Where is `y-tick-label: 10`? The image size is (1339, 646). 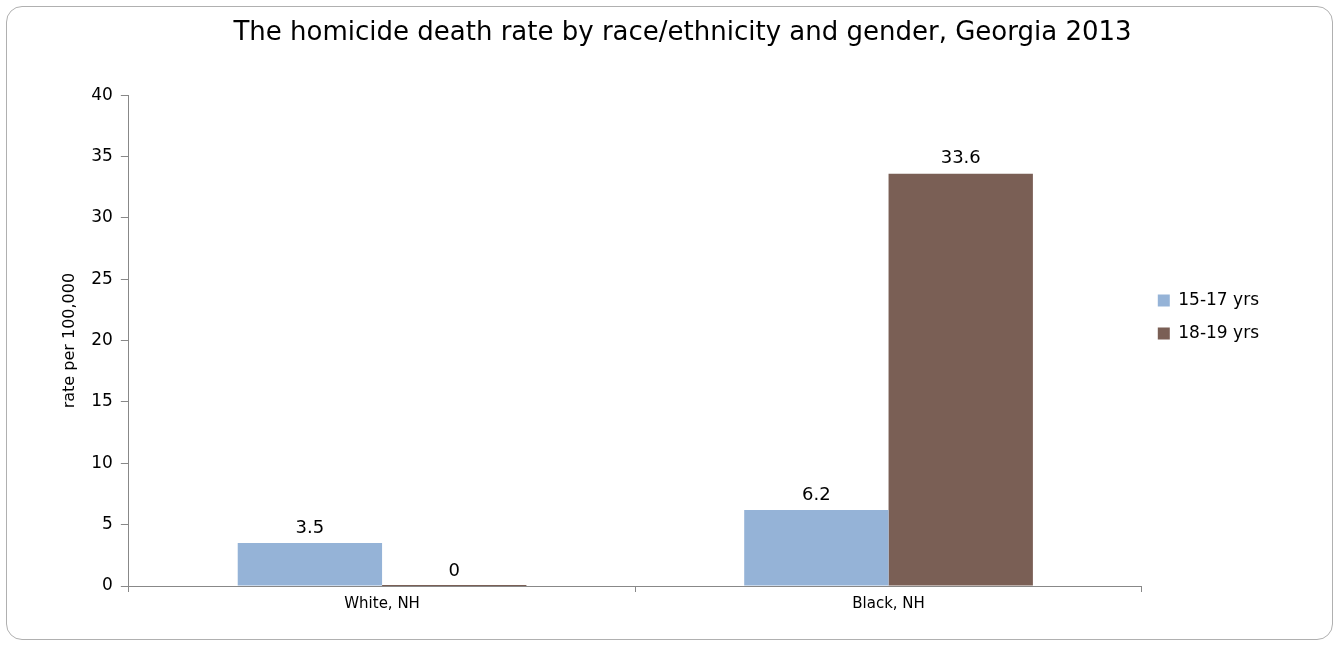
y-tick-label: 10 is located at coordinates (102, 461).